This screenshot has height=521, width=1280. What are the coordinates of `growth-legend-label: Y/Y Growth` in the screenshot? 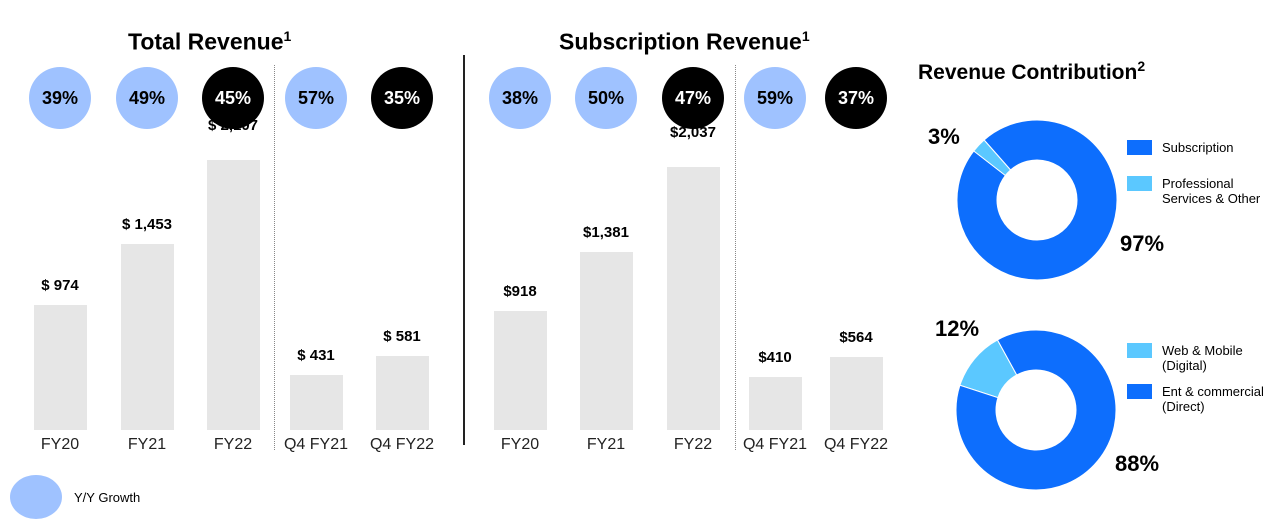 It's located at (107, 497).